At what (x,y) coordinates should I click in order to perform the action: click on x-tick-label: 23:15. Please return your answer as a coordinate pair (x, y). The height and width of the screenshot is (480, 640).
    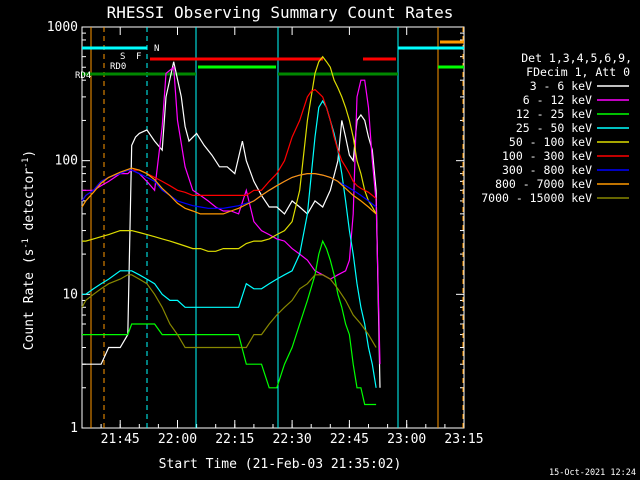
    Looking at the image, I should click on (463, 439).